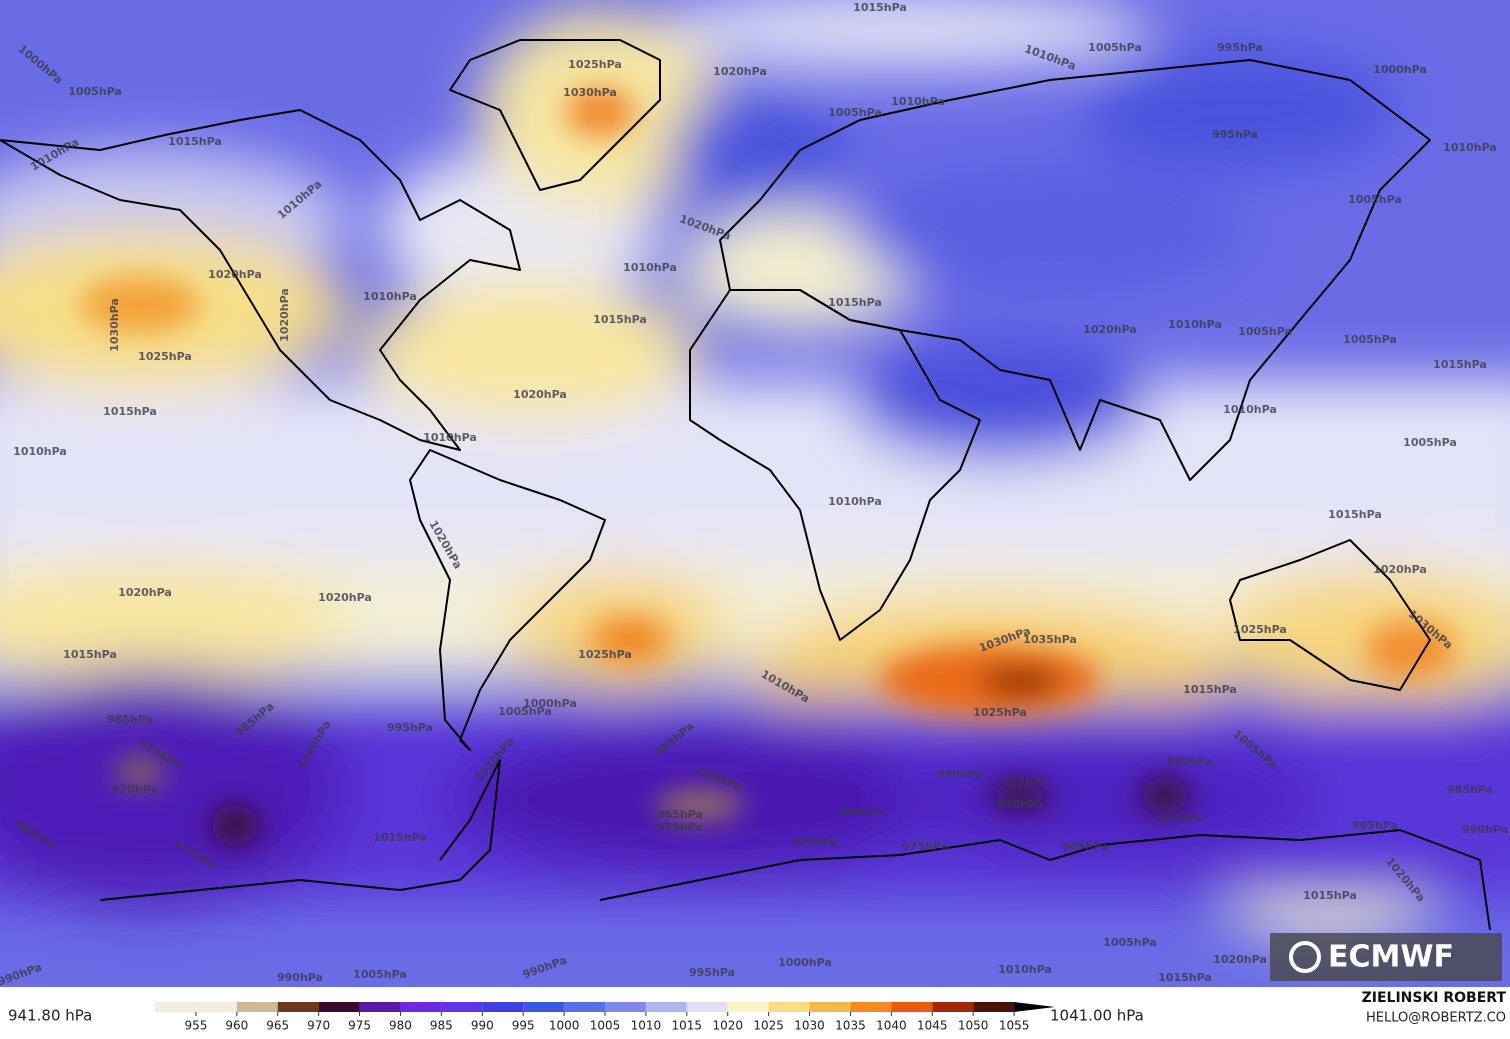  What do you see at coordinates (850, 1026) in the screenshot?
I see `colorbar-tick-label: 1035` at bounding box center [850, 1026].